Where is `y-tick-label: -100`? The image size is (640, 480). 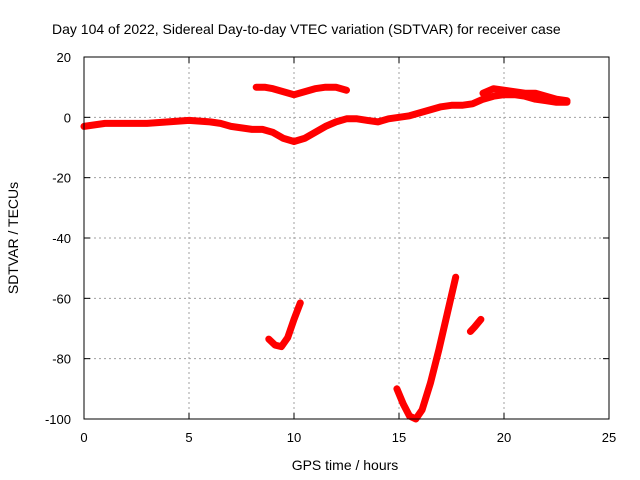 y-tick-label: -100 is located at coordinates (58, 419).